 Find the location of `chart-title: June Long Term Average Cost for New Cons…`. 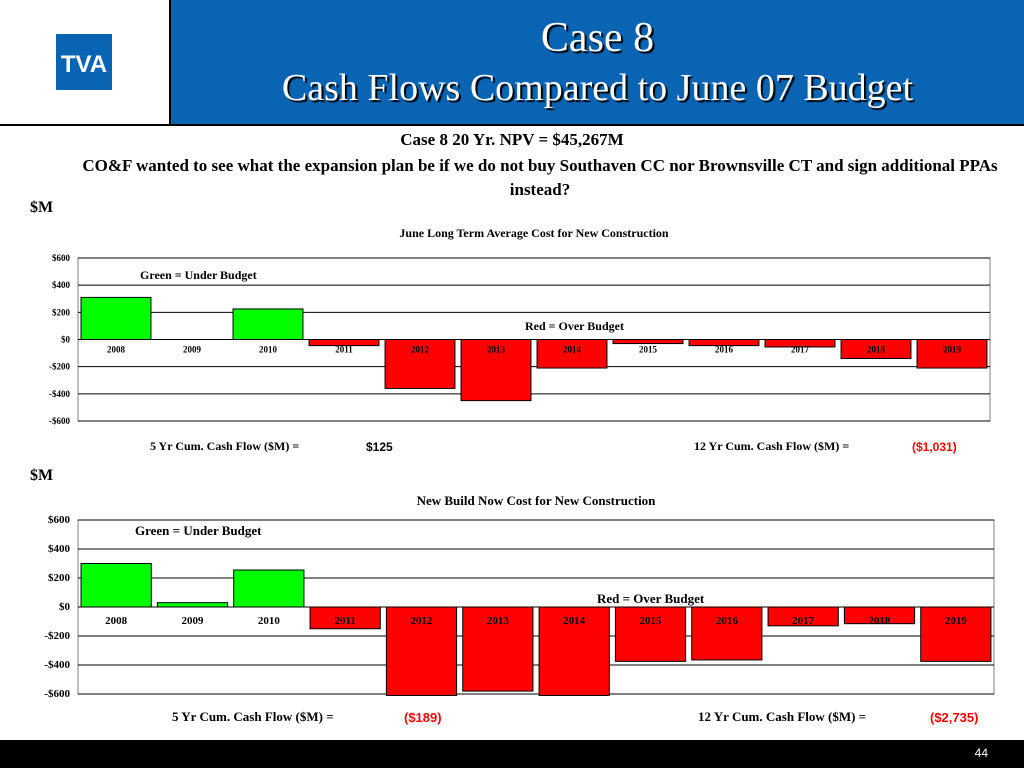

chart-title: June Long Term Average Cost for New Cons… is located at coordinates (534, 233).